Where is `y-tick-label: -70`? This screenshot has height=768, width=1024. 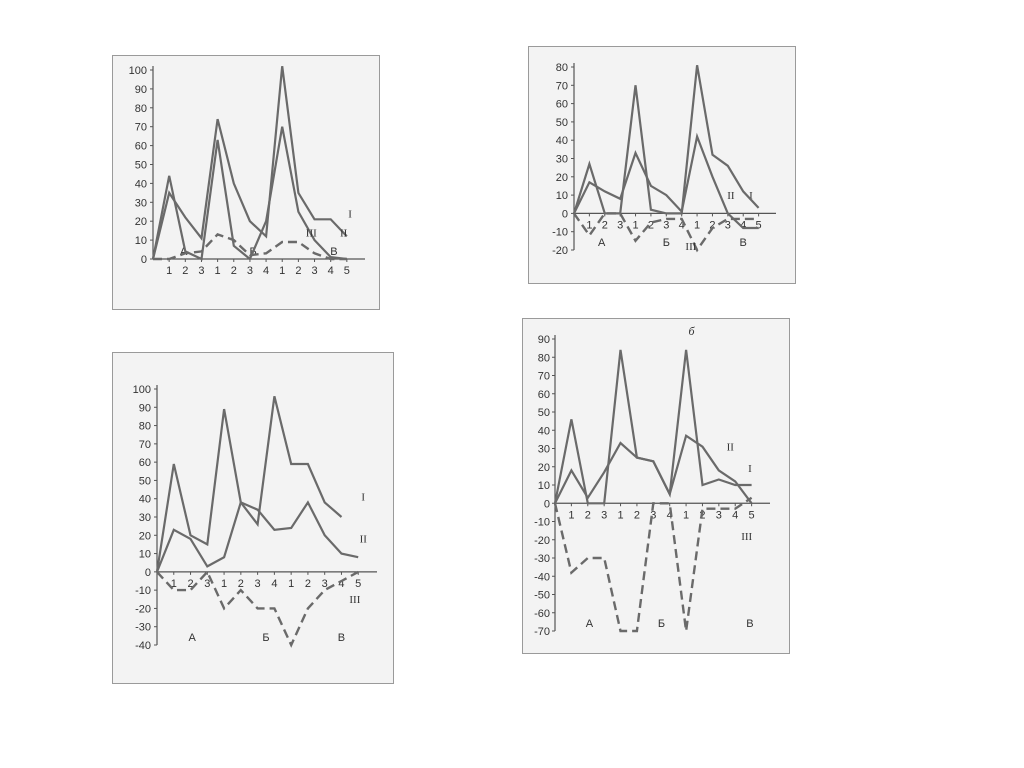
y-tick-label: -70 is located at coordinates (542, 632).